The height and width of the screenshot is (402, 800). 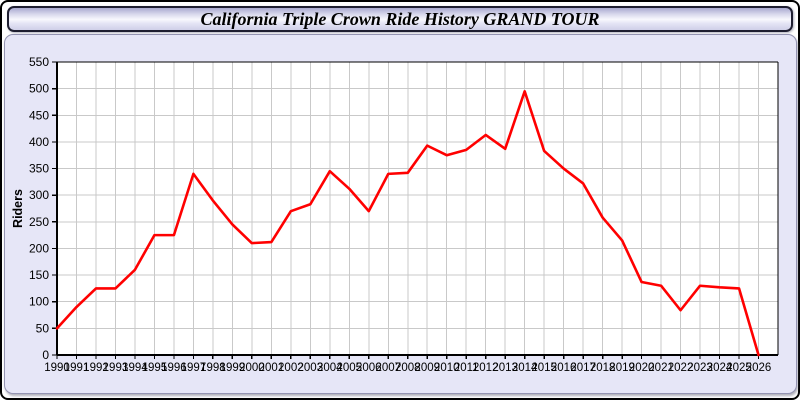 What do you see at coordinates (39, 275) in the screenshot?
I see `y-tick-label: 150` at bounding box center [39, 275].